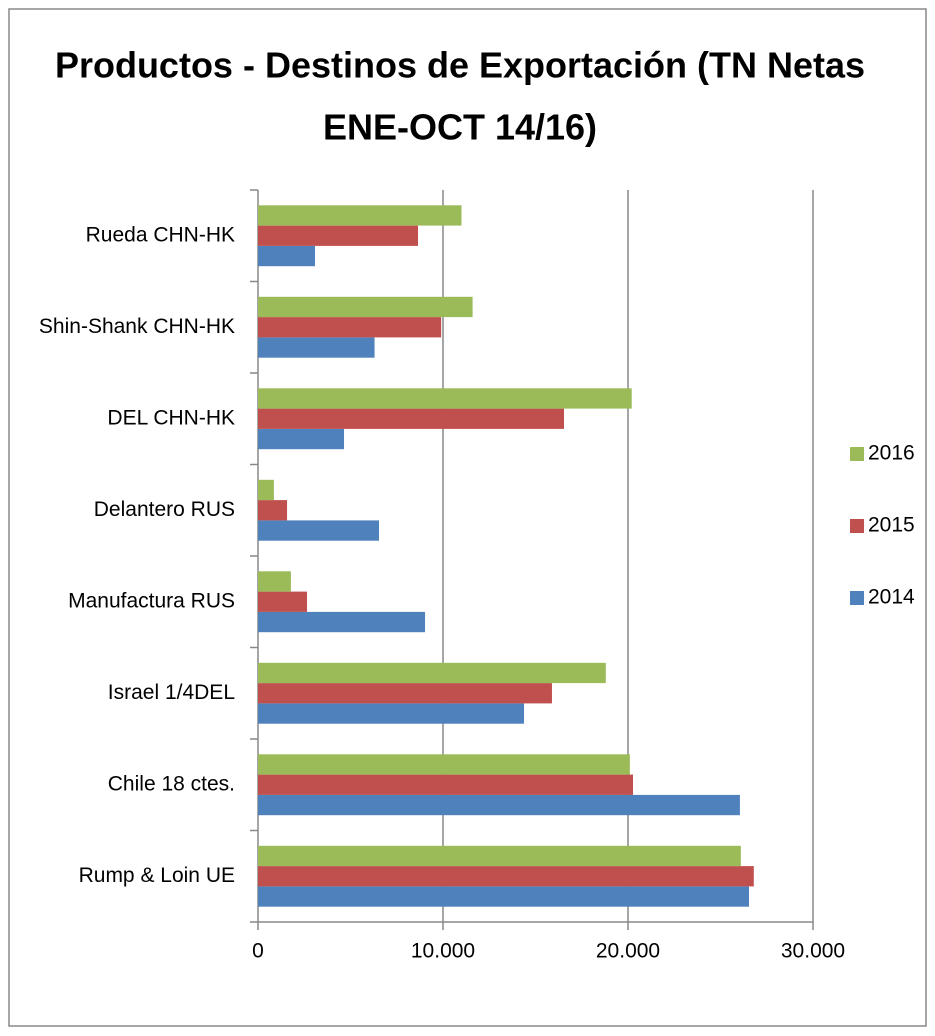 Image resolution: width=935 pixels, height=1036 pixels. What do you see at coordinates (151, 600) in the screenshot?
I see `y-tick-label: Manufactura RUS` at bounding box center [151, 600].